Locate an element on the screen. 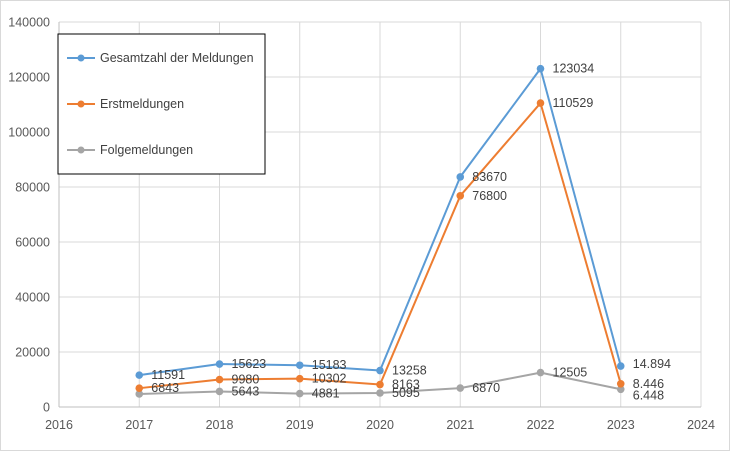  data-label-2: 12505 is located at coordinates (570, 373).